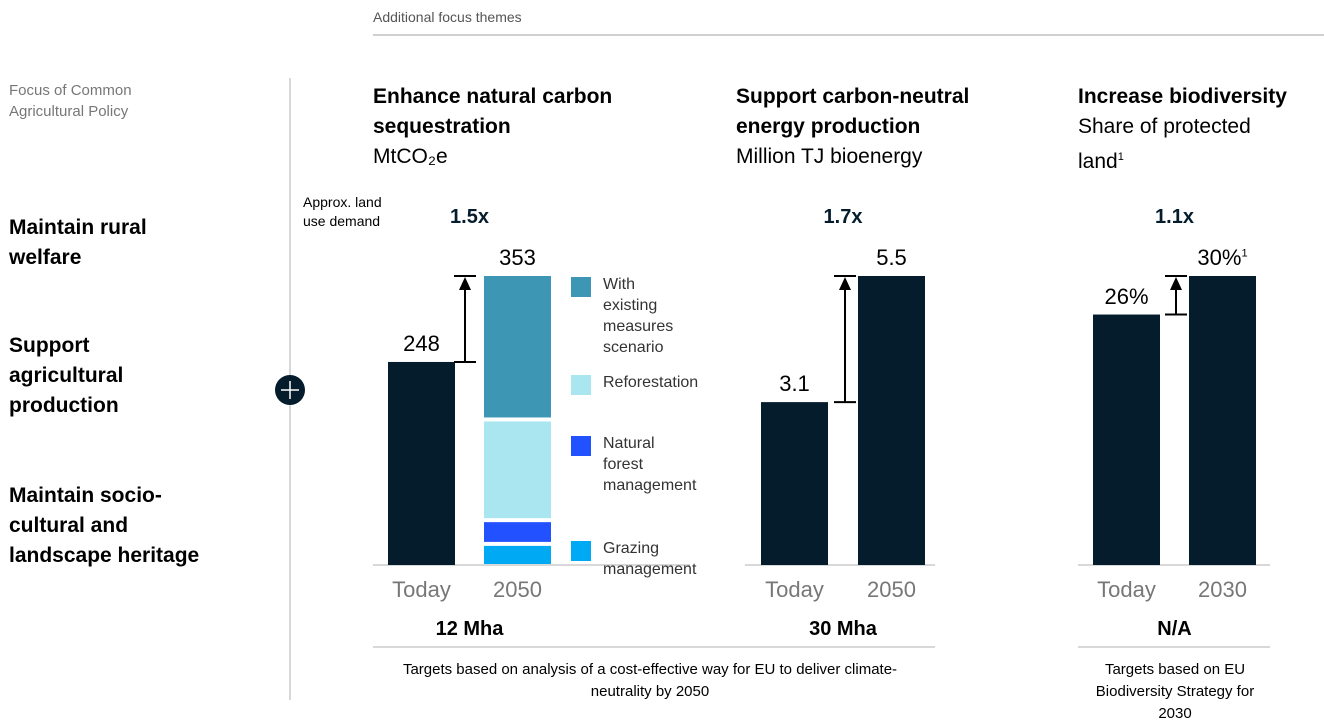 This screenshot has height=720, width=1324. I want to click on chart-subtitle: Million TJ bioenergy, so click(873, 157).